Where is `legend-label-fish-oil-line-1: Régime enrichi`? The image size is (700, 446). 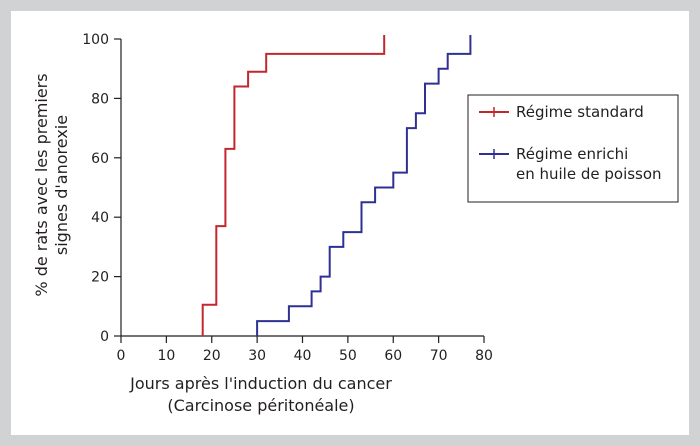
legend-label-fish-oil-line-1: Régime enrichi is located at coordinates (572, 154).